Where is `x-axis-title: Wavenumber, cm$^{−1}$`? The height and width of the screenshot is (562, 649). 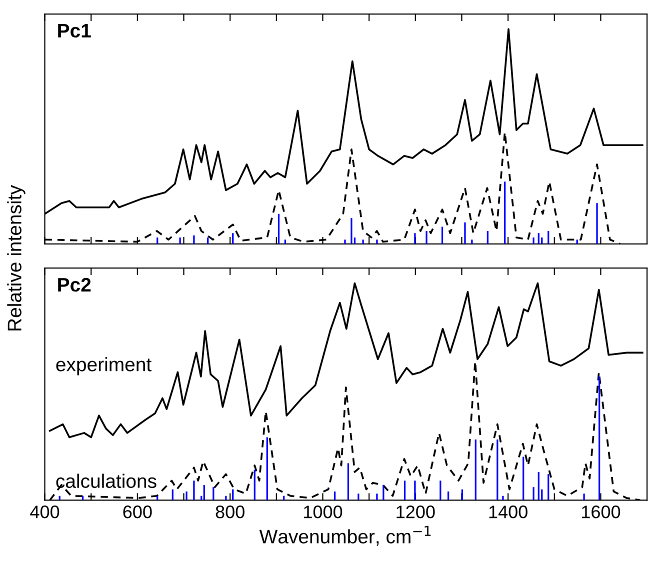
x-axis-title: Wavenumber, cm$^{−1}$ is located at coordinates (345, 536).